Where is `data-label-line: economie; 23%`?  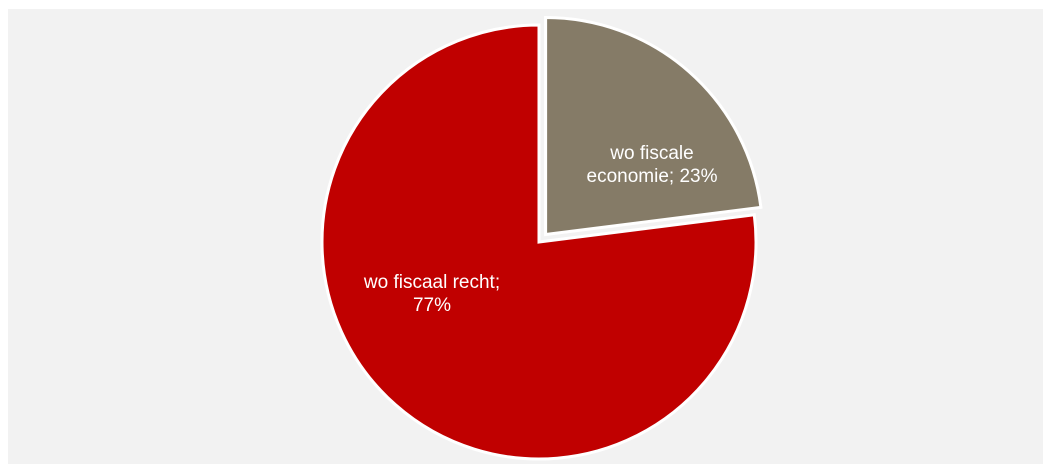 data-label-line: economie; 23% is located at coordinates (652, 176).